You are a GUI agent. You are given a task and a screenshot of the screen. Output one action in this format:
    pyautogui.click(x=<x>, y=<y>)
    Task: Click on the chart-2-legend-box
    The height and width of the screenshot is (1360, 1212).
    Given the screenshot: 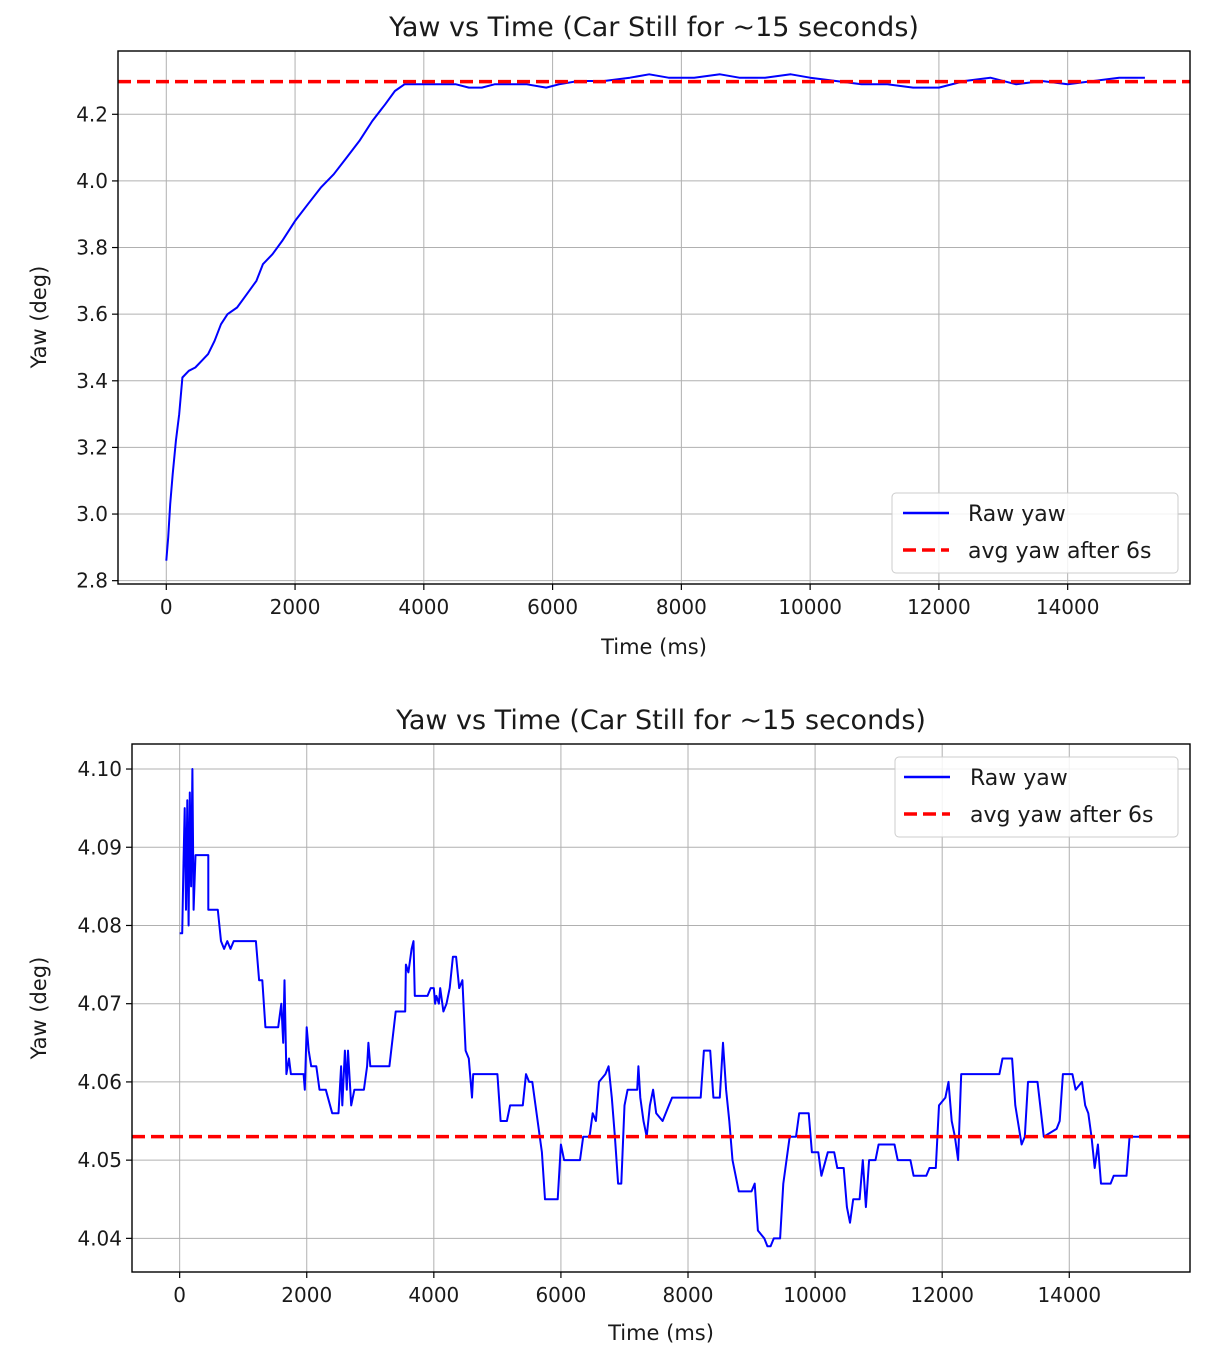 What is the action you would take?
    pyautogui.click(x=1036, y=797)
    